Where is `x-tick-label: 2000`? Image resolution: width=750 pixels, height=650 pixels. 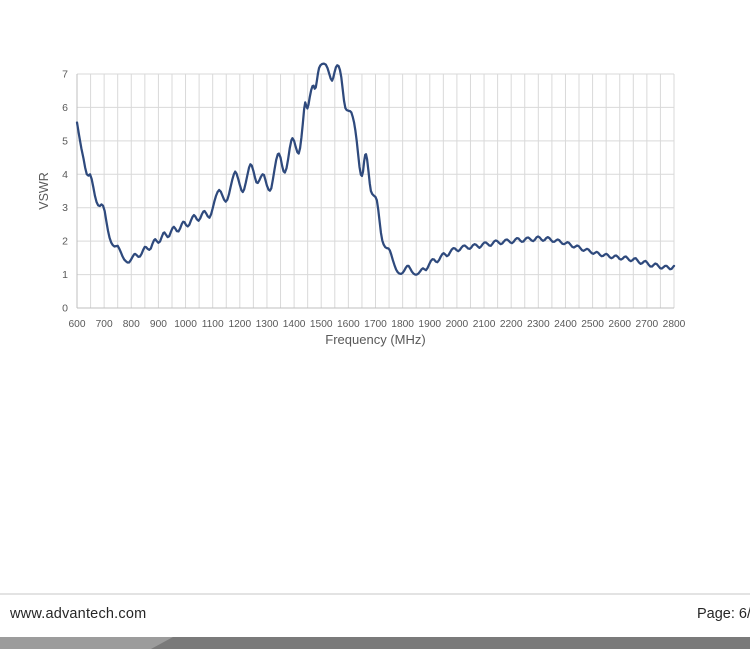
x-tick-label: 2000 is located at coordinates (457, 324).